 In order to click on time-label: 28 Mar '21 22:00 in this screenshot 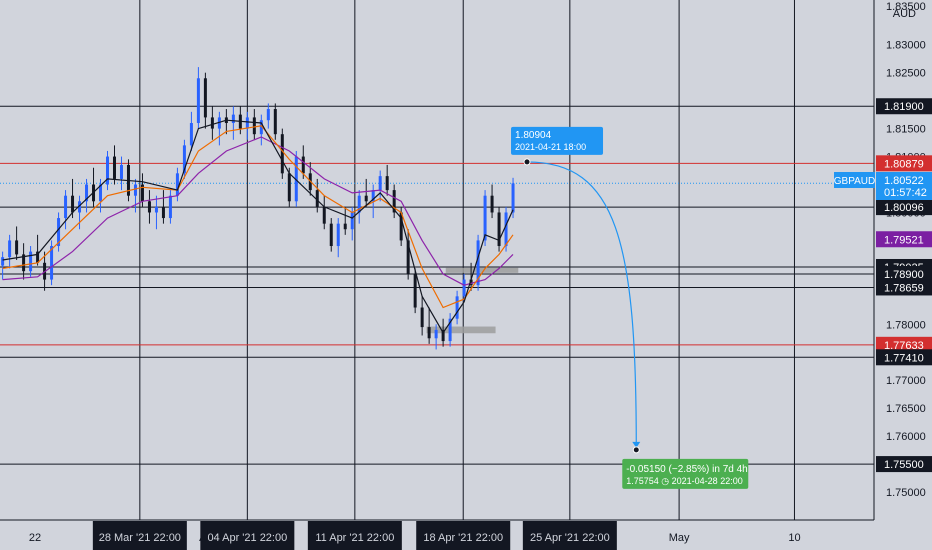, I will do `click(139, 535)`.